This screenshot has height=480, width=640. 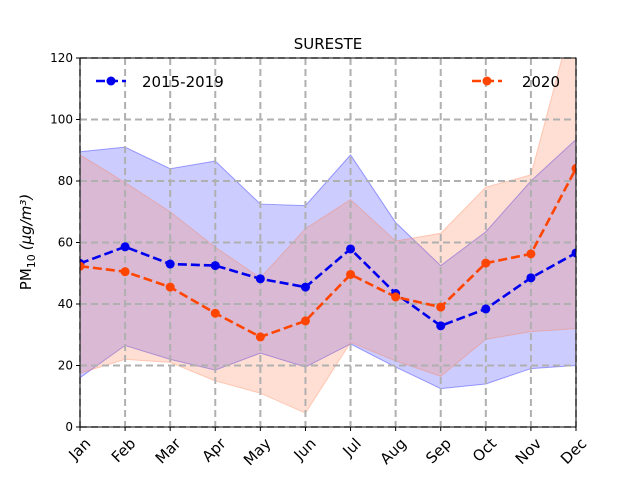 I want to click on y-tick-label: 100, so click(x=61, y=120).